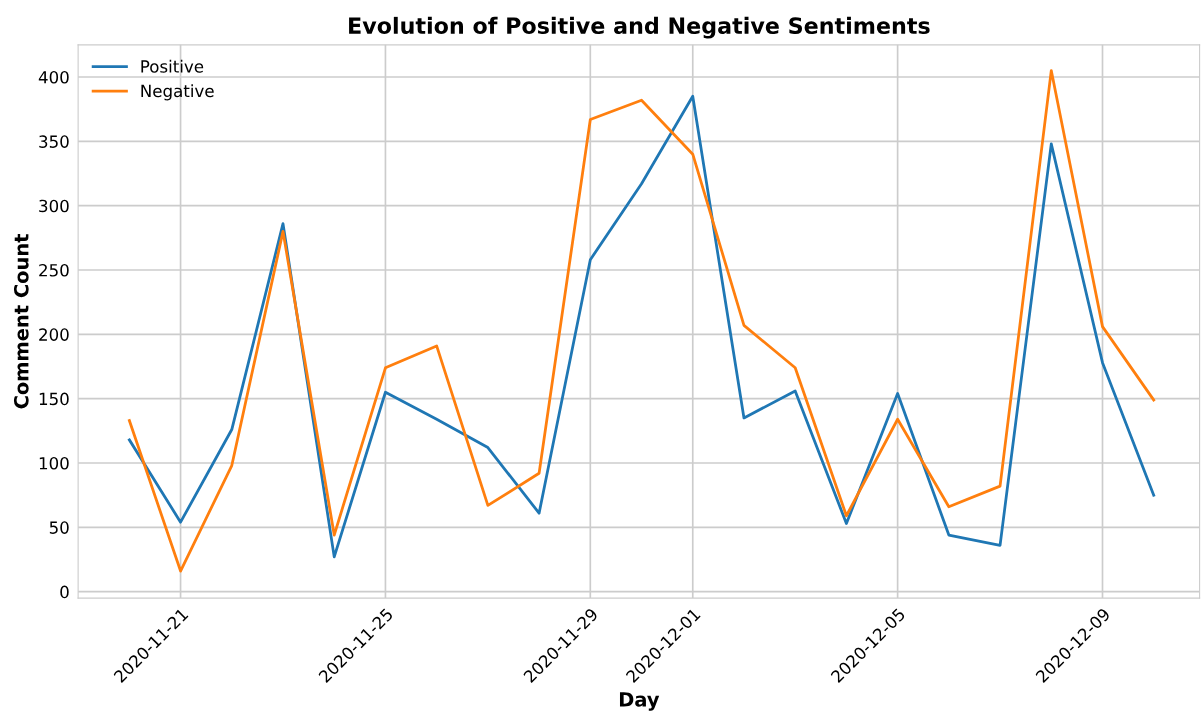 This screenshot has height=712, width=1202. Describe the element at coordinates (54, 399) in the screenshot. I see `y-tick-label: 150` at that location.